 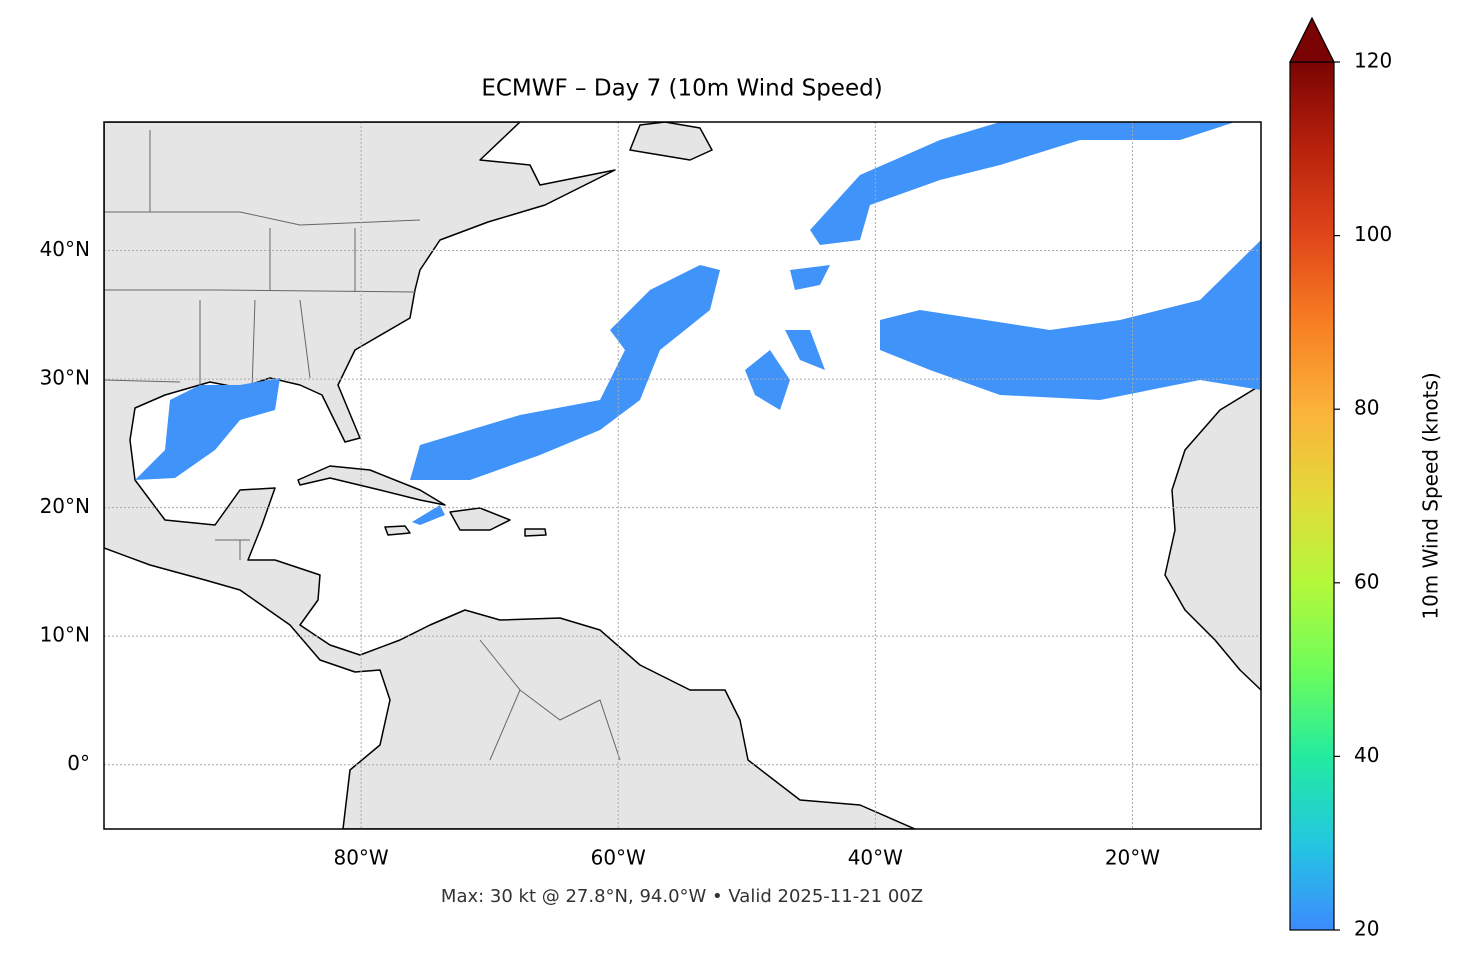 I want to click on x-tick-label: 40°W, so click(x=875, y=858).